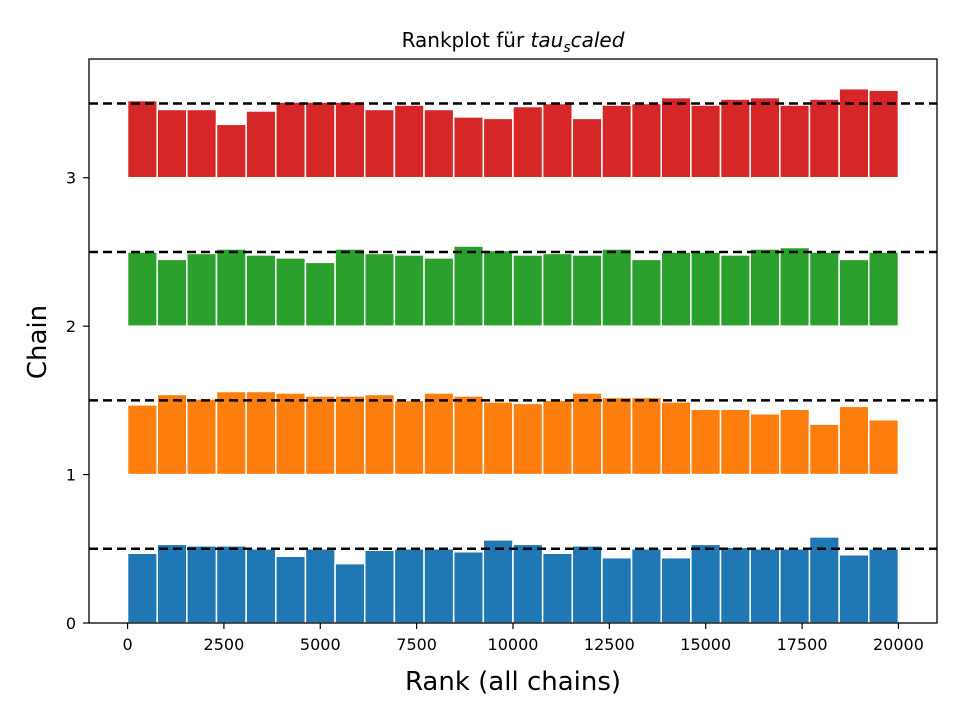  What do you see at coordinates (71, 178) in the screenshot?
I see `y-tick-label: 3` at bounding box center [71, 178].